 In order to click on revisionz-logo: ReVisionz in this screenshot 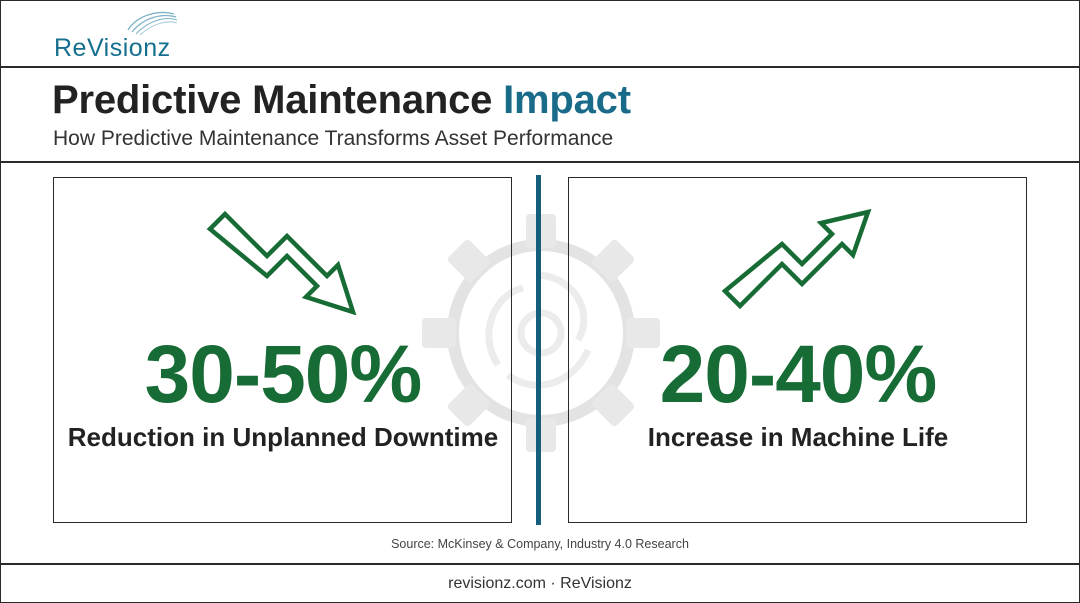, I will do `click(120, 36)`.